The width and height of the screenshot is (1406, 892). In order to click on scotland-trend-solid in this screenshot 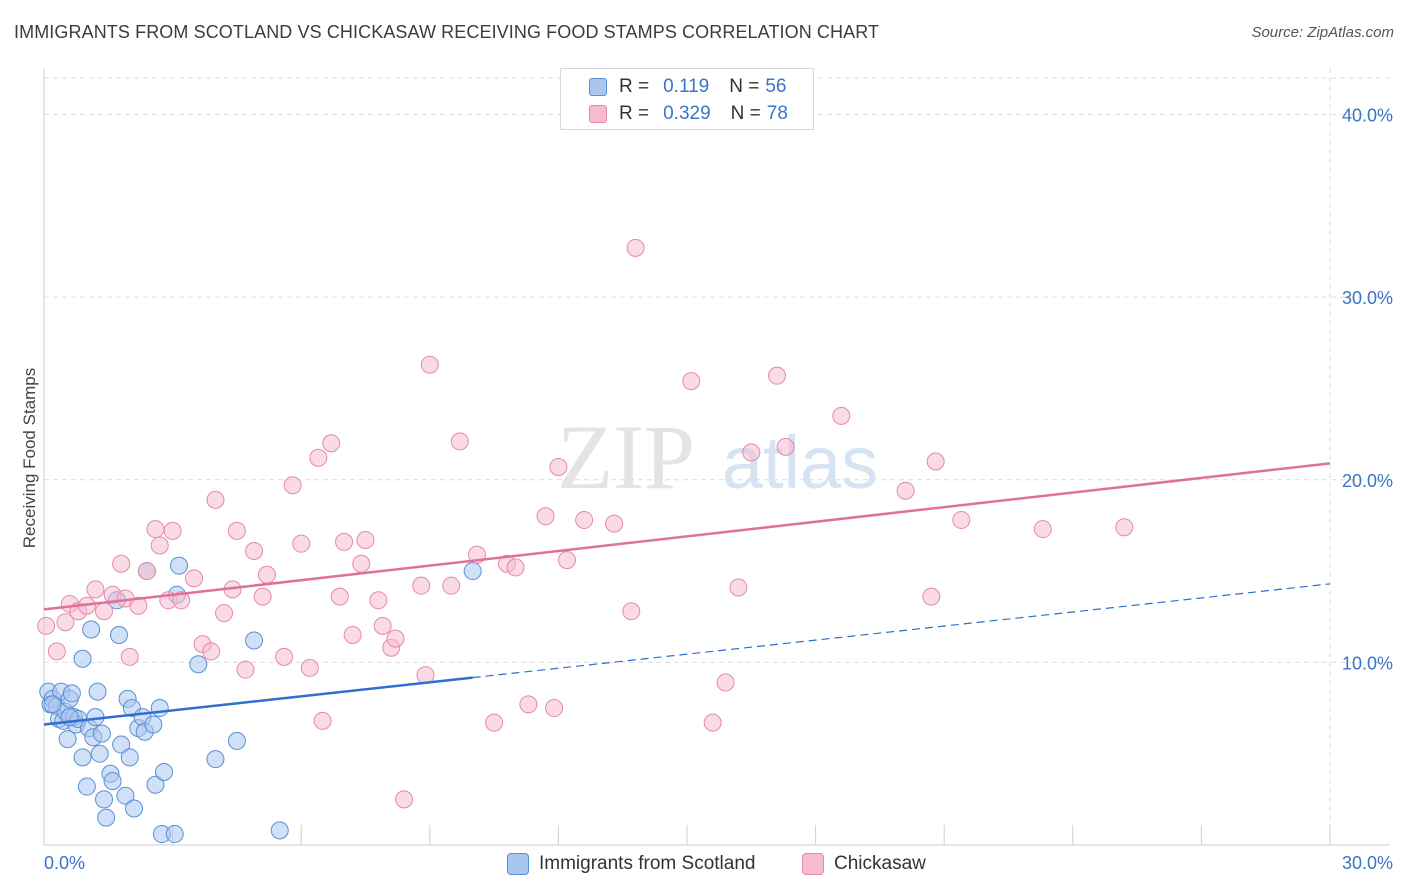, I will do `click(258, 701)`.